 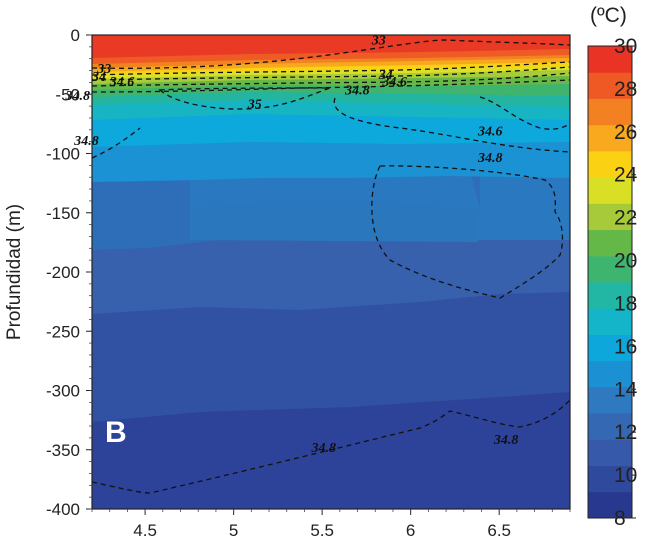 I want to click on y-axis: 0 -50 -100 -150 -200 -250 -300 -350 -400, so click(x=69, y=272).